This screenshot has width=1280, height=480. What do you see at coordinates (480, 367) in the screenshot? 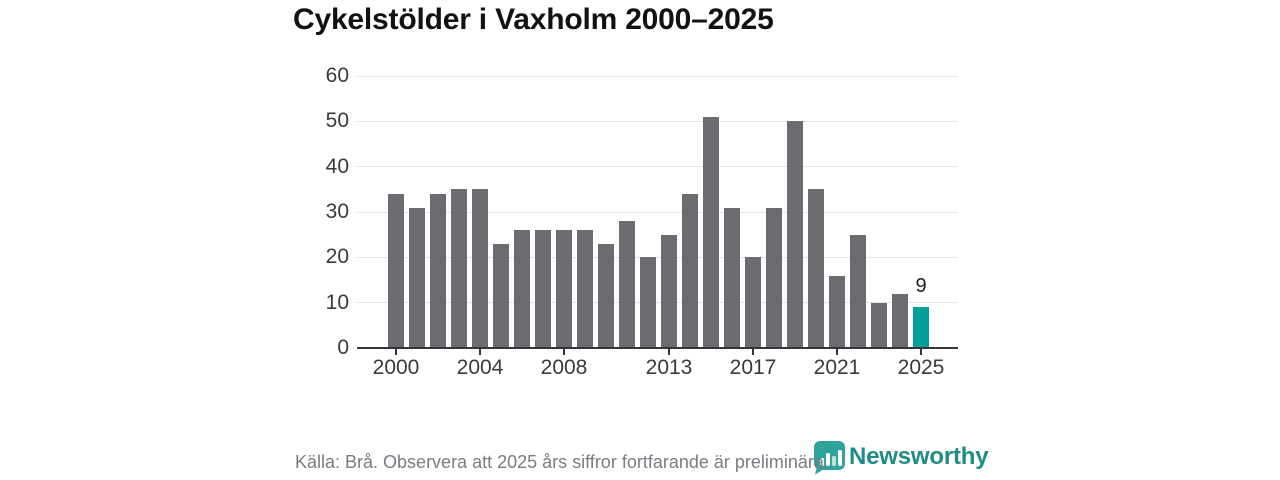
I see `x-axis-label: 2004` at bounding box center [480, 367].